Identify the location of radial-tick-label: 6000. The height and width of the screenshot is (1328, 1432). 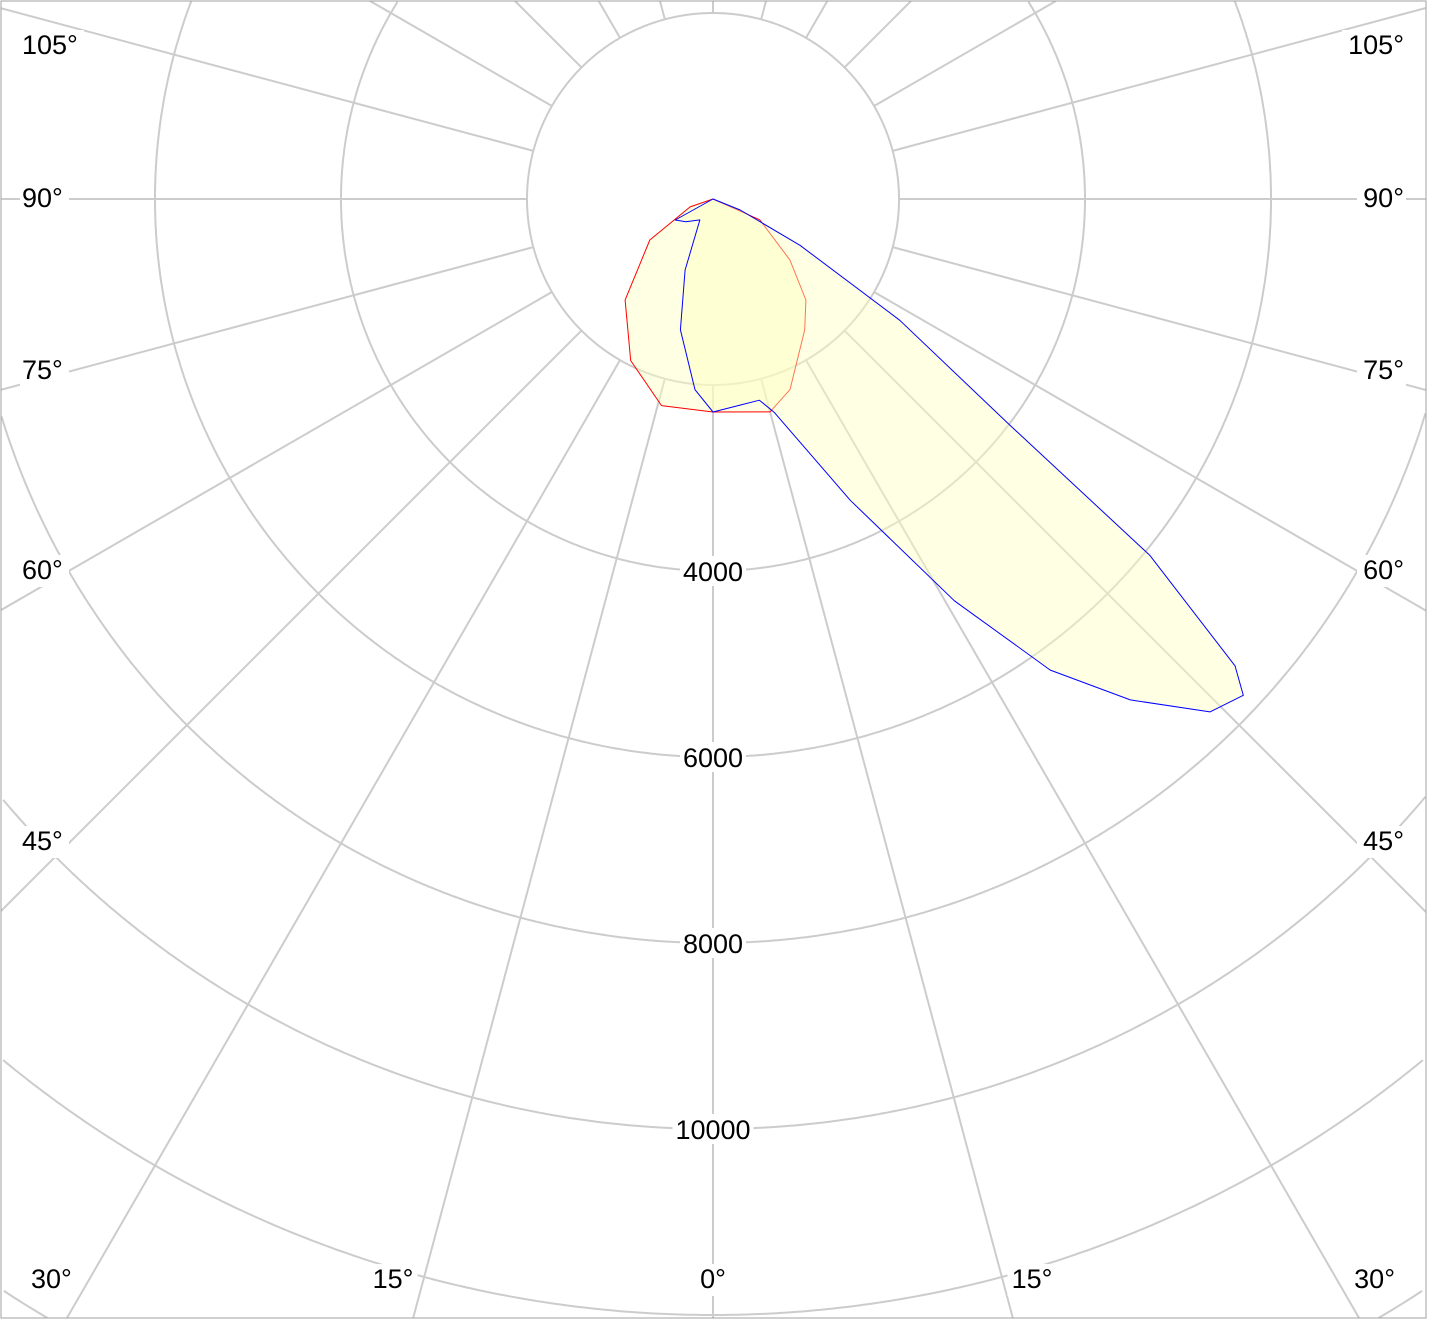
(713, 758).